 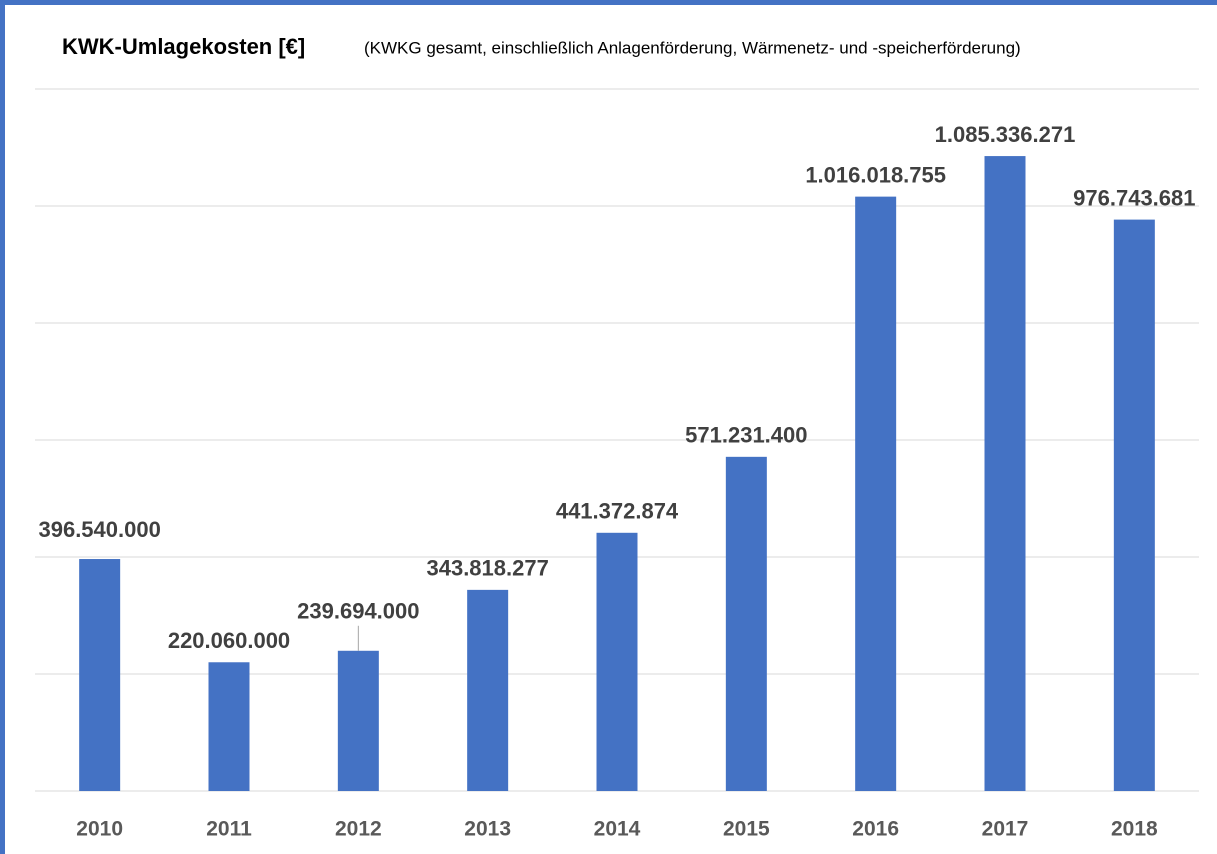 What do you see at coordinates (617, 829) in the screenshot?
I see `x-tick-label: 2014` at bounding box center [617, 829].